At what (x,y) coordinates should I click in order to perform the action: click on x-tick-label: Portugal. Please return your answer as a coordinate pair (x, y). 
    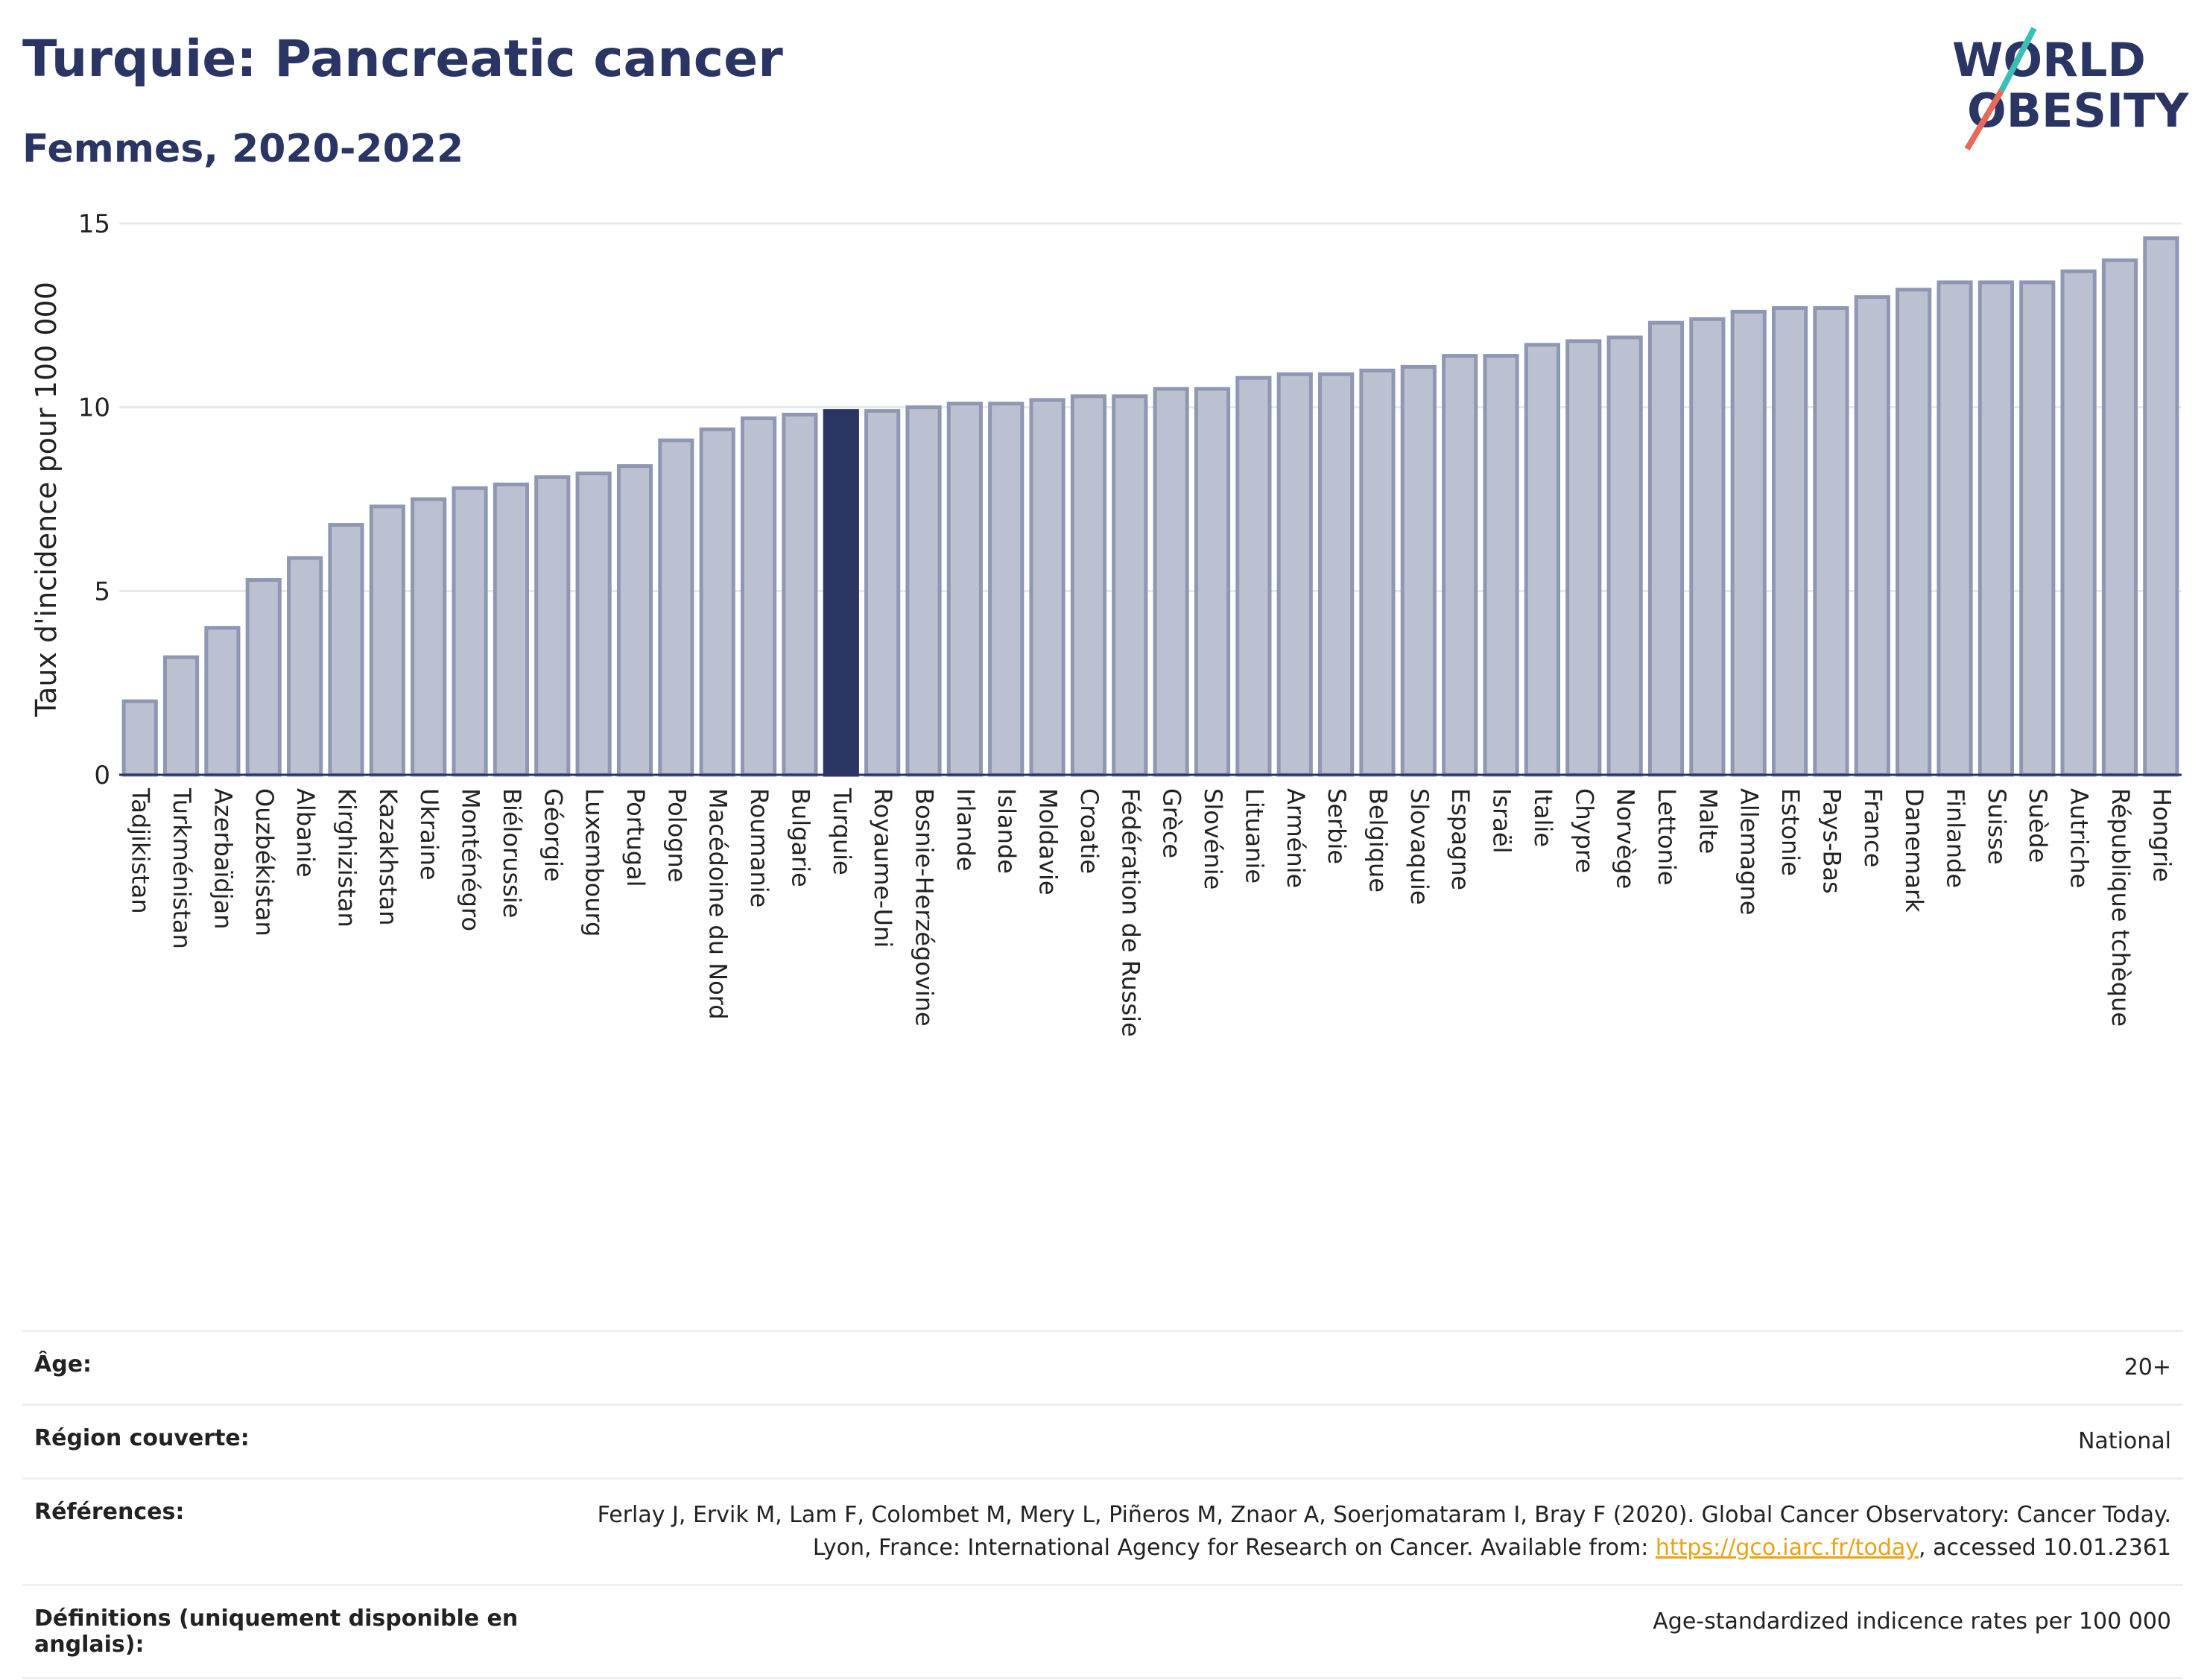
    Looking at the image, I should click on (635, 837).